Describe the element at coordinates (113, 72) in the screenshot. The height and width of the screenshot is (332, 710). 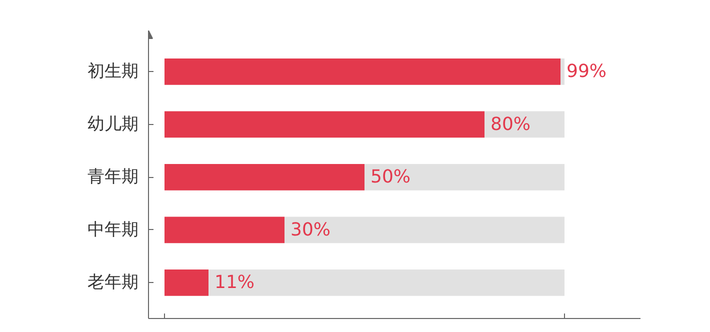
I see `y-tick-label: 初生期` at that location.